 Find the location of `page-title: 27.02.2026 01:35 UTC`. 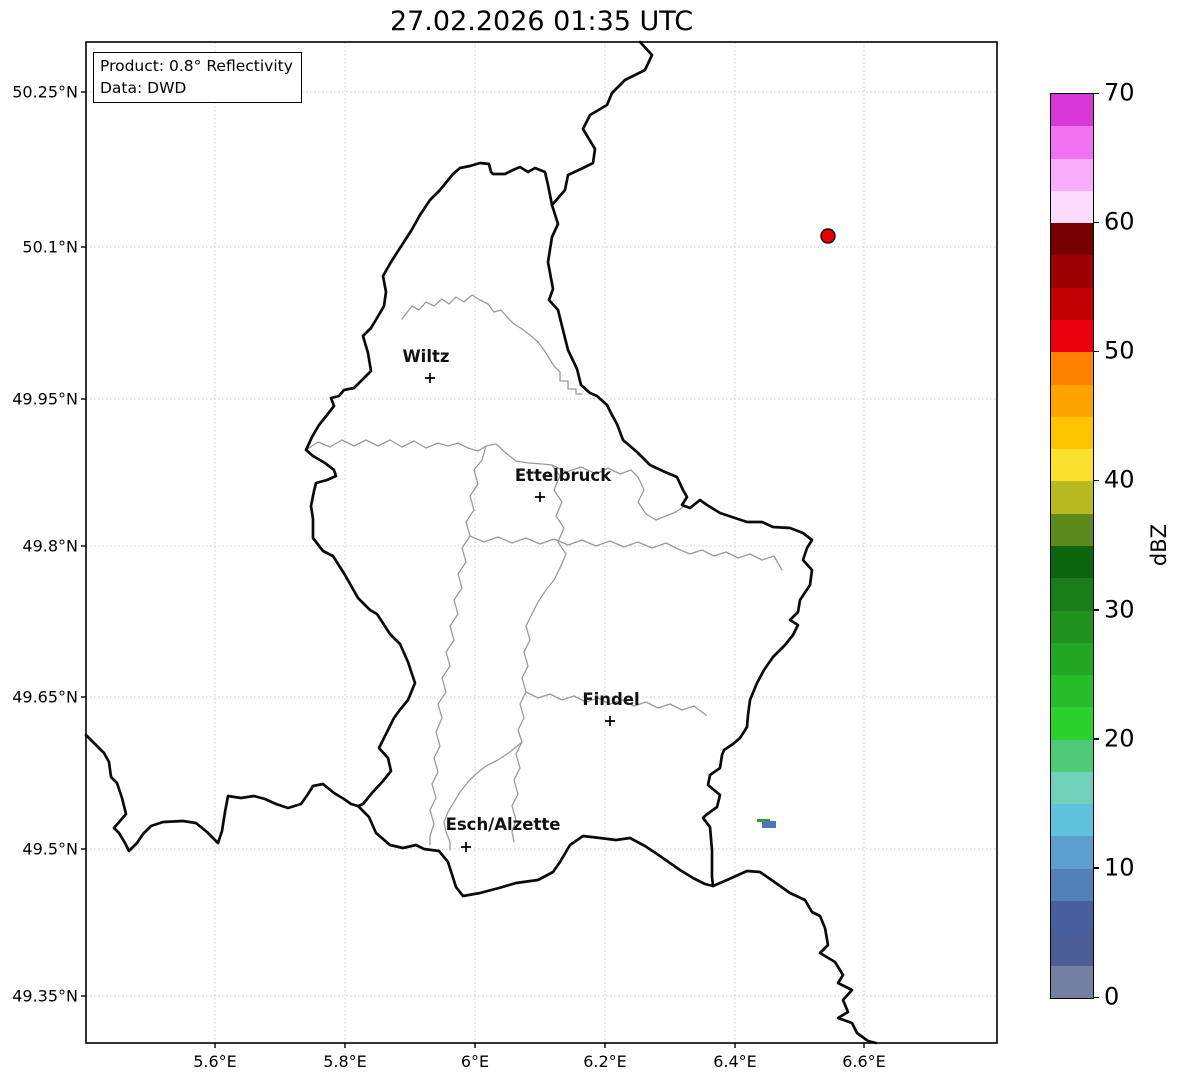

page-title: 27.02.2026 01:35 UTC is located at coordinates (541, 21).